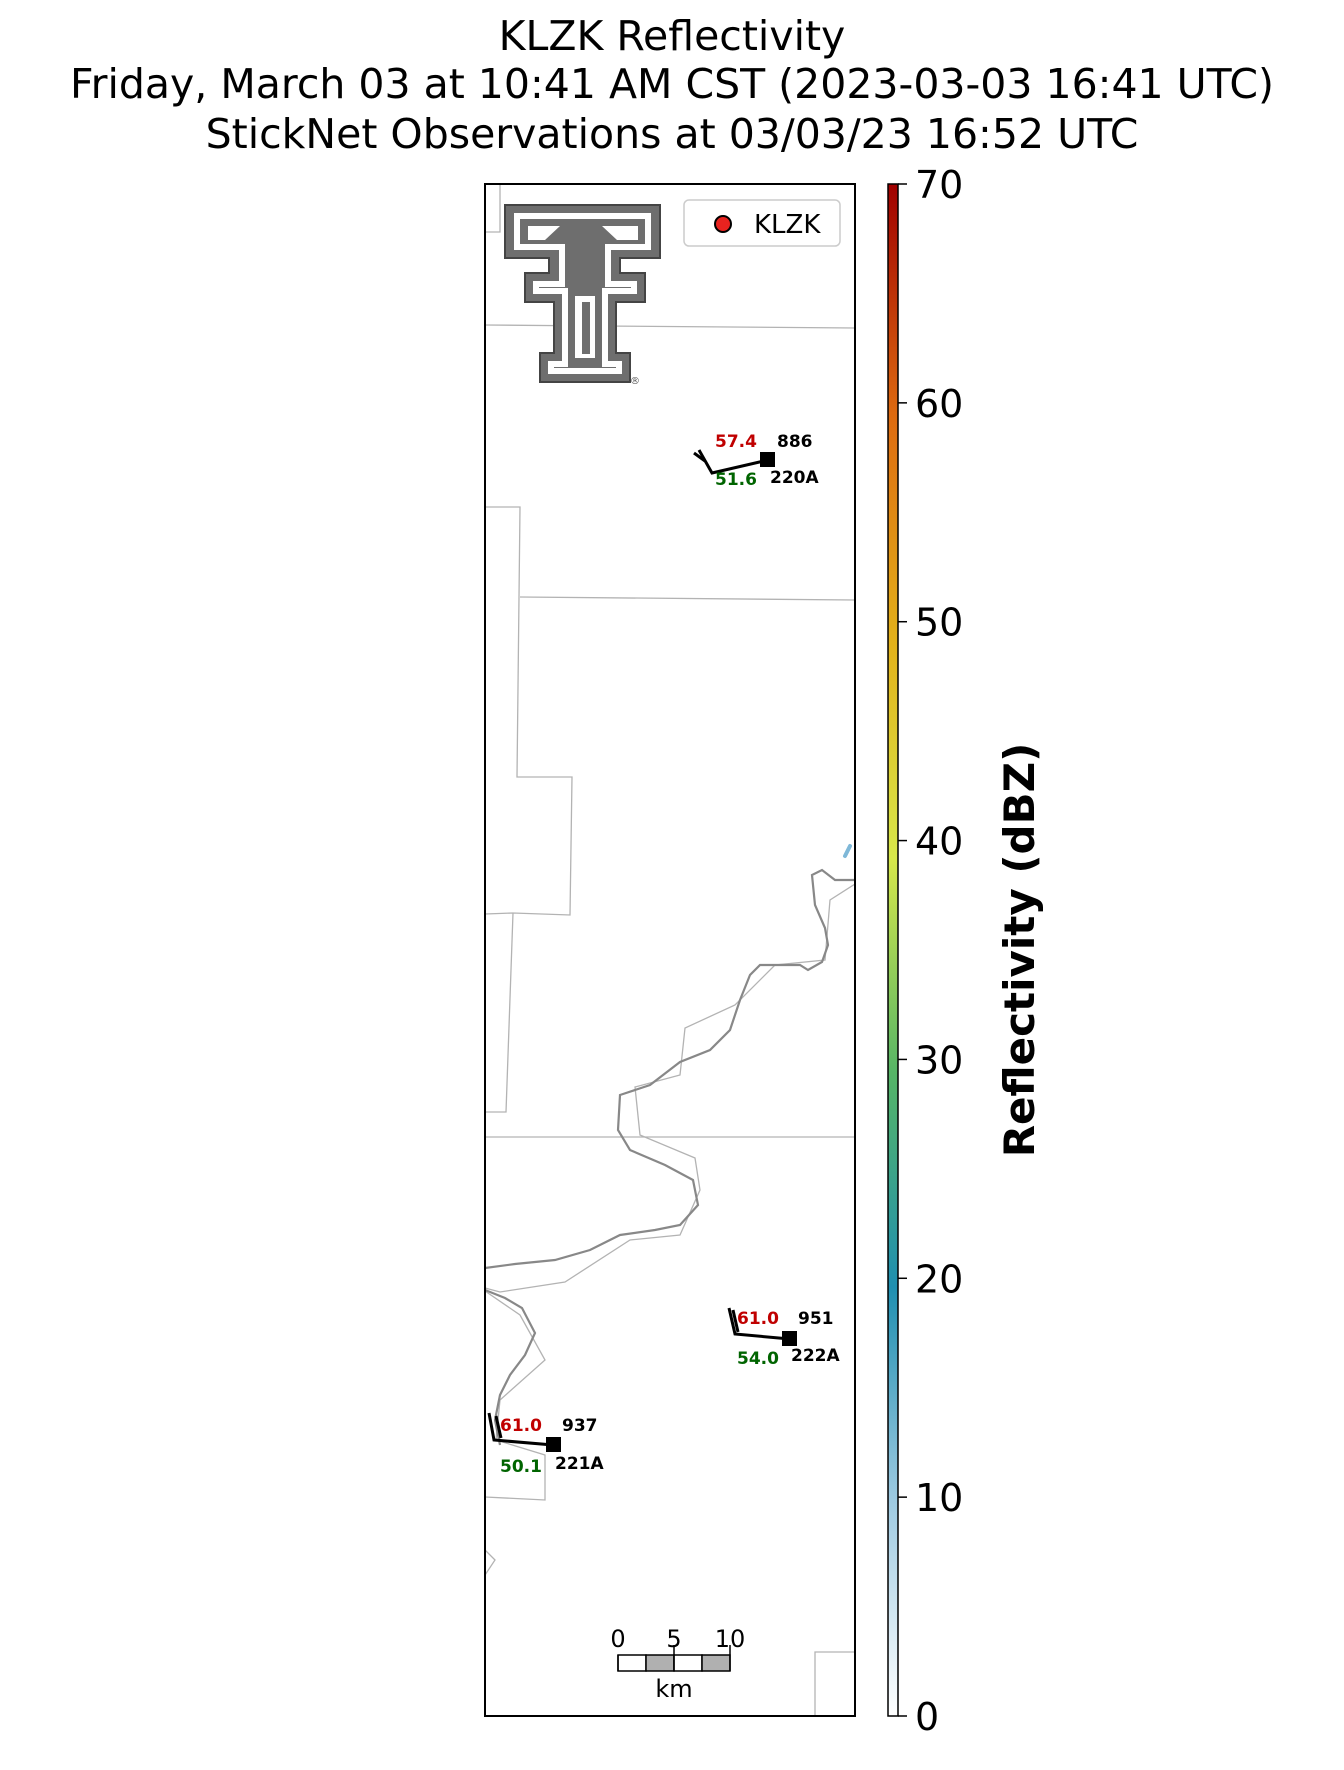 The height and width of the screenshot is (1770, 1344). What do you see at coordinates (939, 623) in the screenshot?
I see `colorbar-tick-label: 50` at bounding box center [939, 623].